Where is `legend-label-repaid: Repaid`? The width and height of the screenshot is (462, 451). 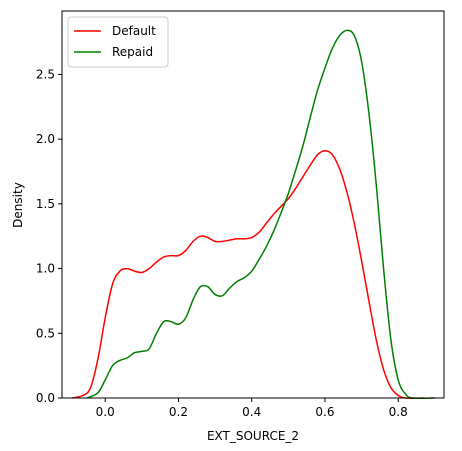
legend-label-repaid: Repaid is located at coordinates (132, 52).